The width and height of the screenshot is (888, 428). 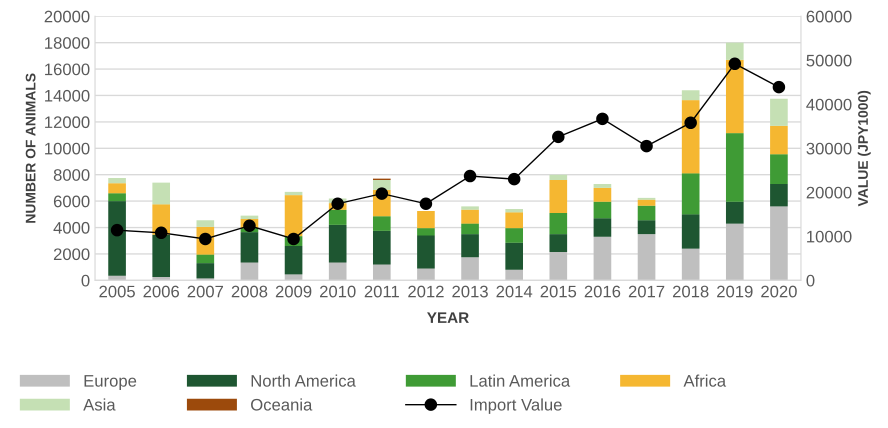 I want to click on x-tick-label: 2008, so click(x=250, y=292).